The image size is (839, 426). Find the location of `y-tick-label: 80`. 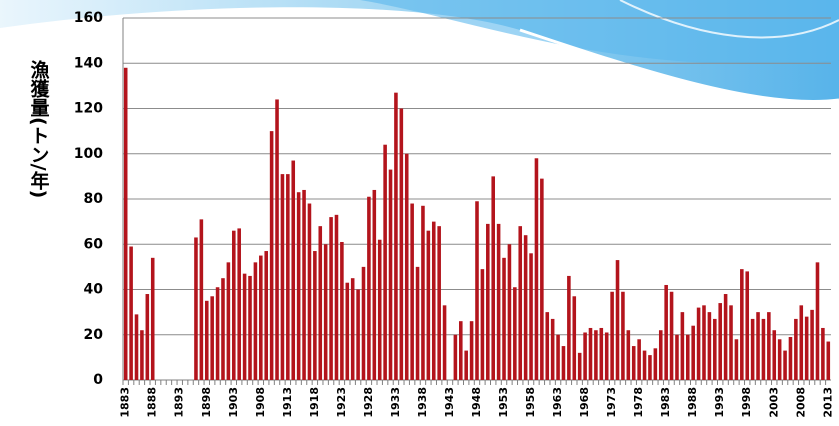

y-tick-label: 80 is located at coordinates (94, 199).